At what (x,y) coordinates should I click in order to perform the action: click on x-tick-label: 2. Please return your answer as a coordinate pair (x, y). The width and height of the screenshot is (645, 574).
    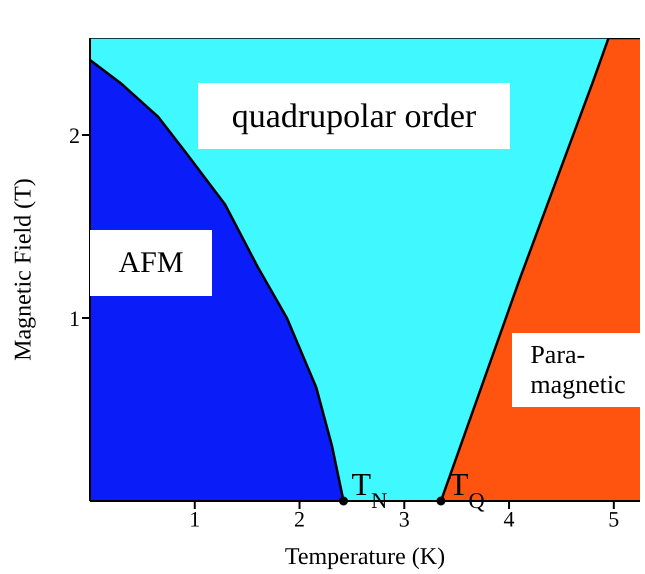
    Looking at the image, I should click on (300, 519).